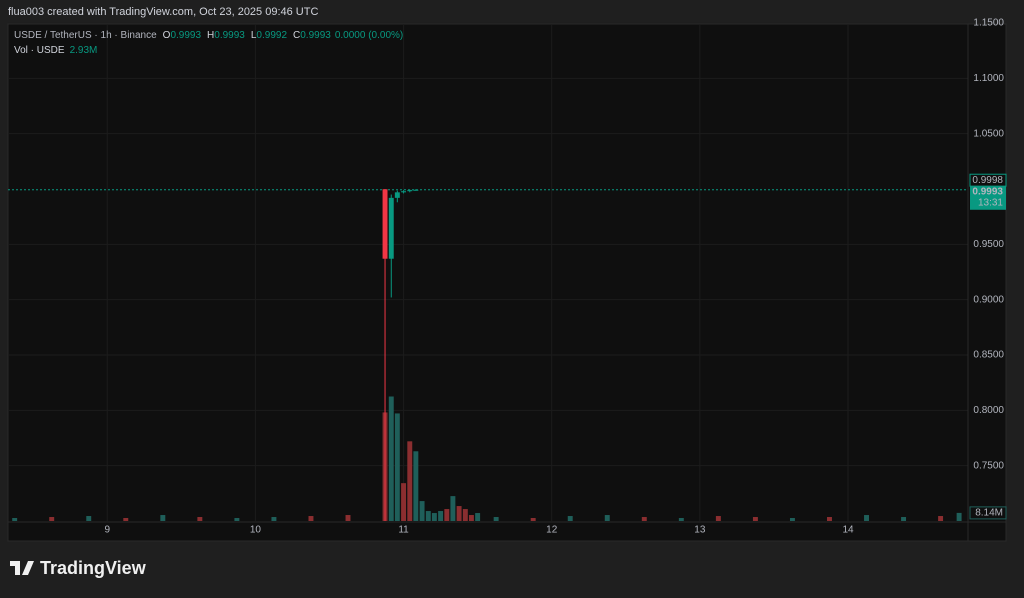 This screenshot has width=1024, height=598. I want to click on ohlc-key: O, so click(167, 35).